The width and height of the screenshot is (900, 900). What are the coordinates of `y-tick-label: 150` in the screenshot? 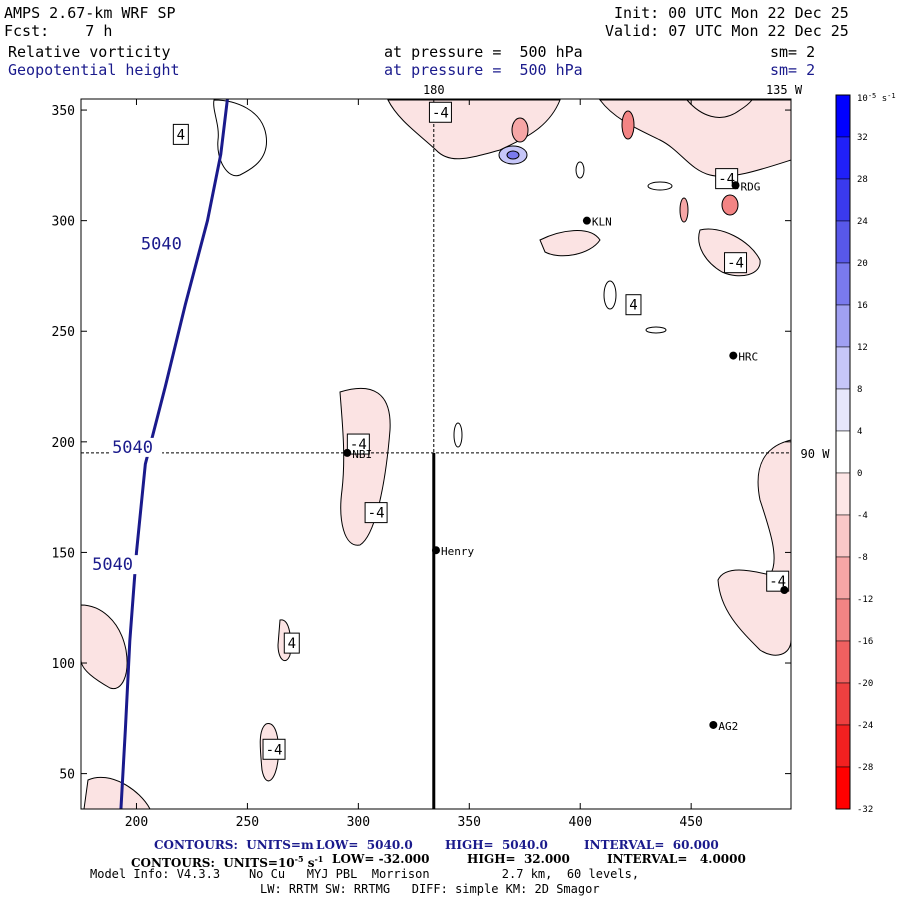 It's located at (63, 553).